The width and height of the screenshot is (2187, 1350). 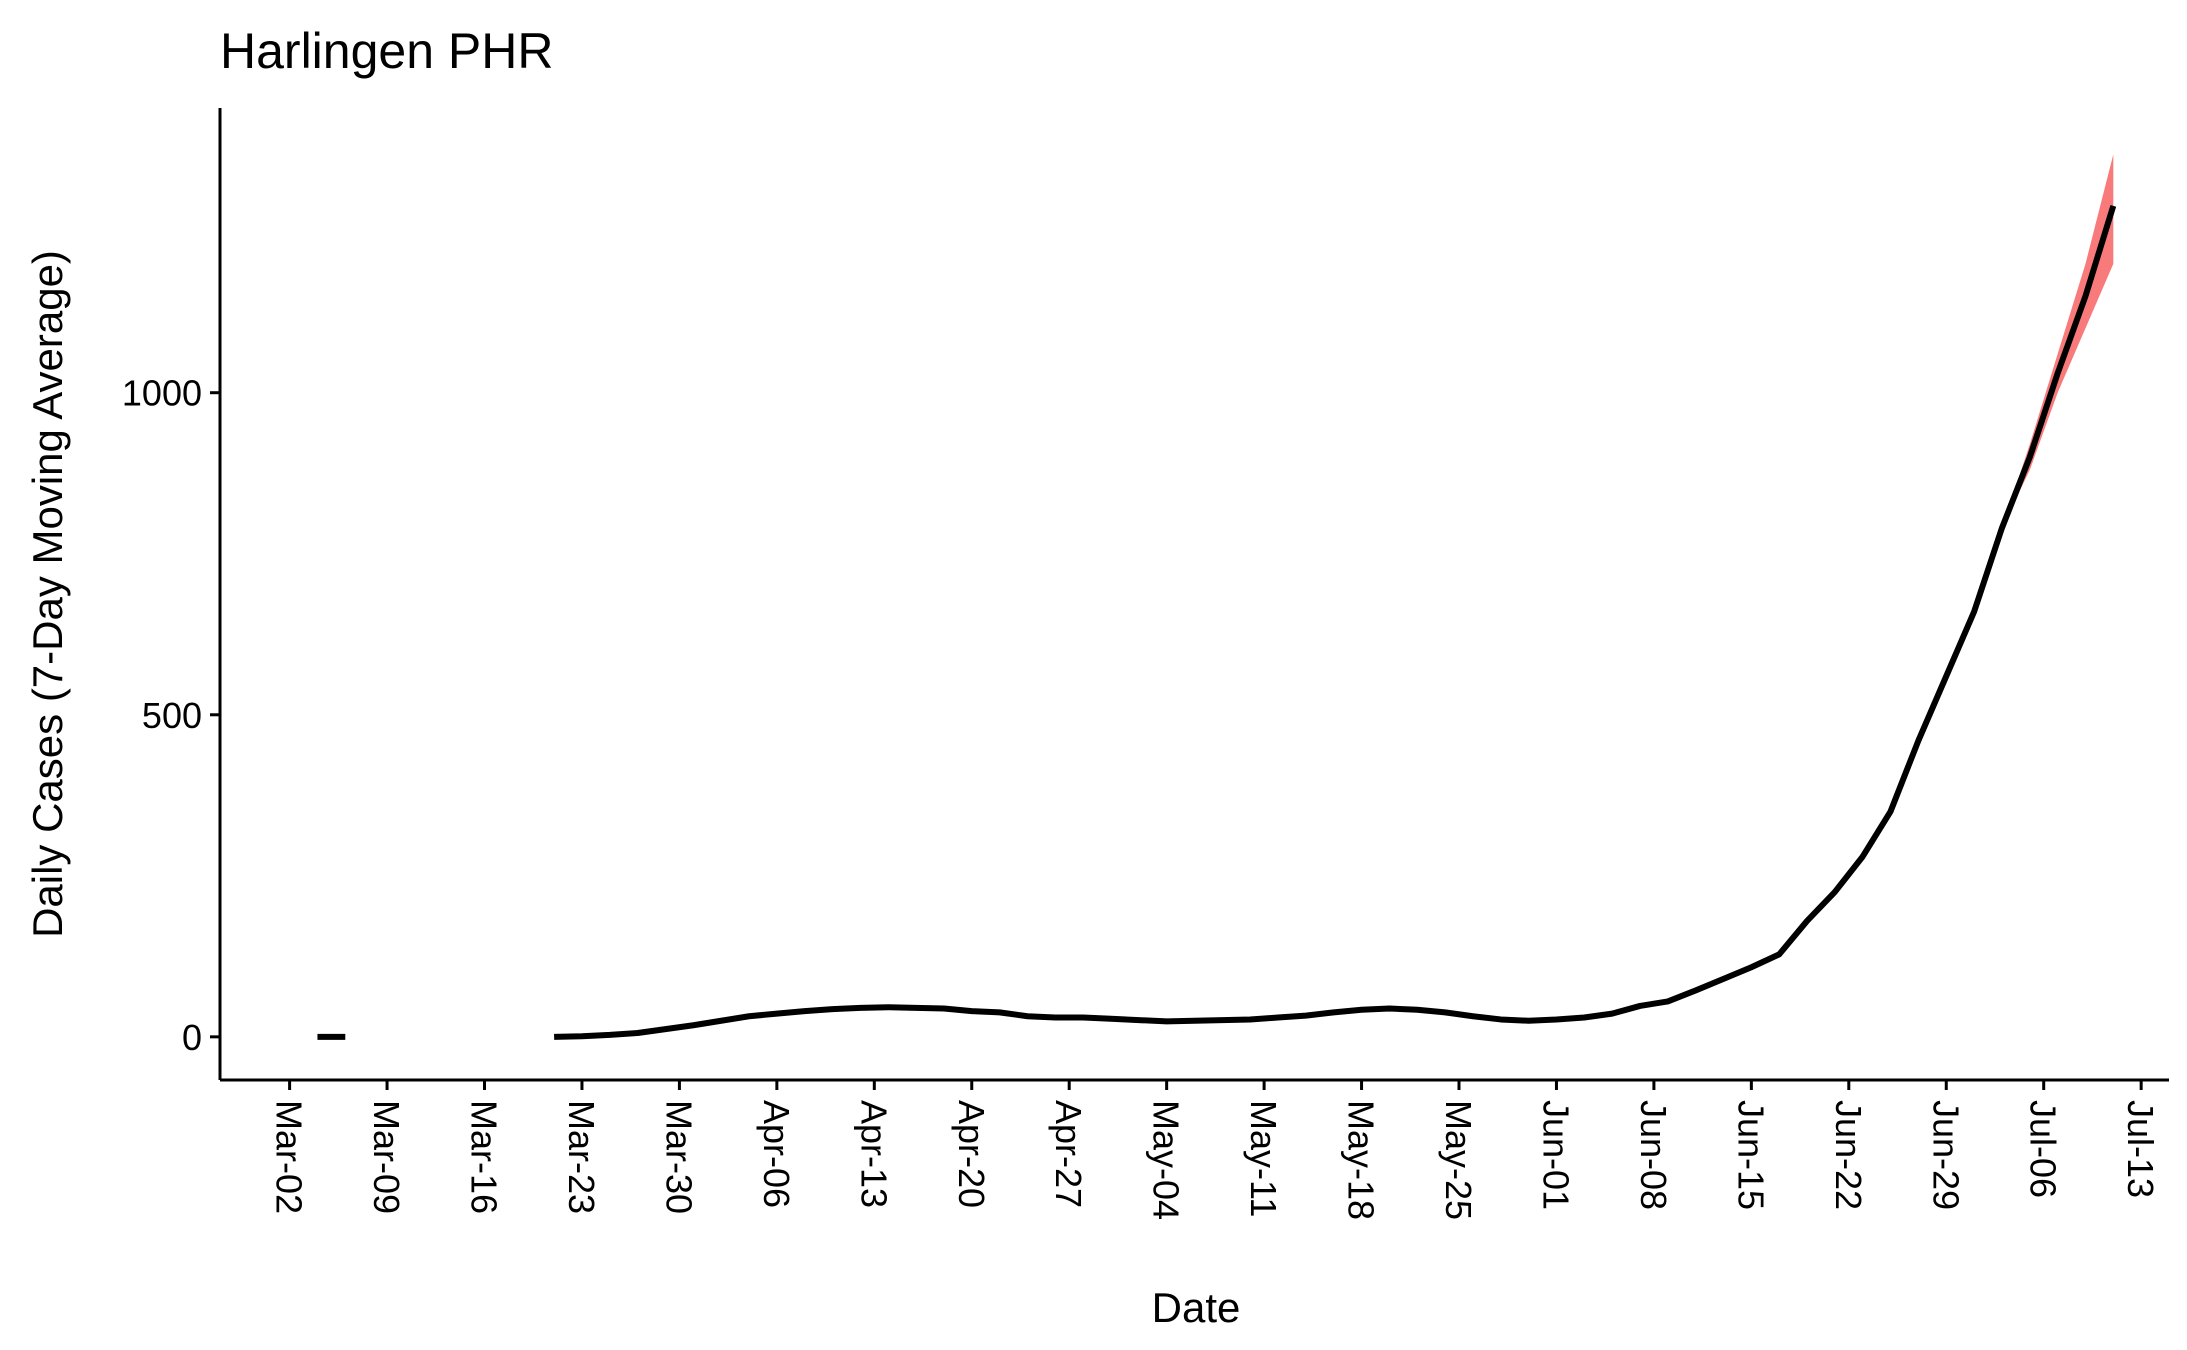 What do you see at coordinates (1653, 1155) in the screenshot?
I see `x-tick-label: Jun-08` at bounding box center [1653, 1155].